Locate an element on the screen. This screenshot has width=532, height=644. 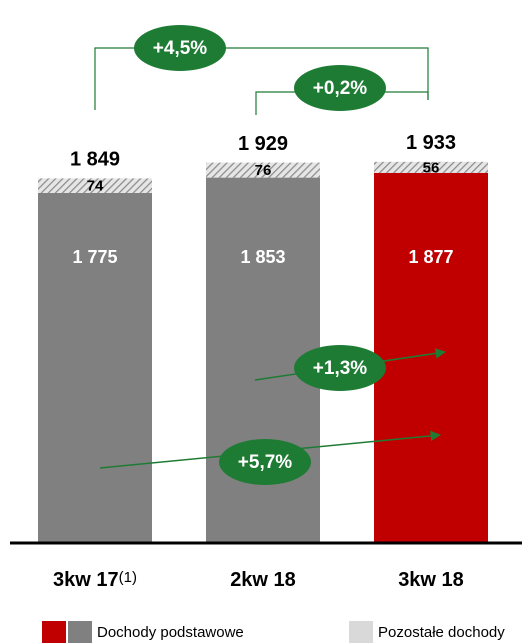
total-label: 1 849 is located at coordinates (95, 160).